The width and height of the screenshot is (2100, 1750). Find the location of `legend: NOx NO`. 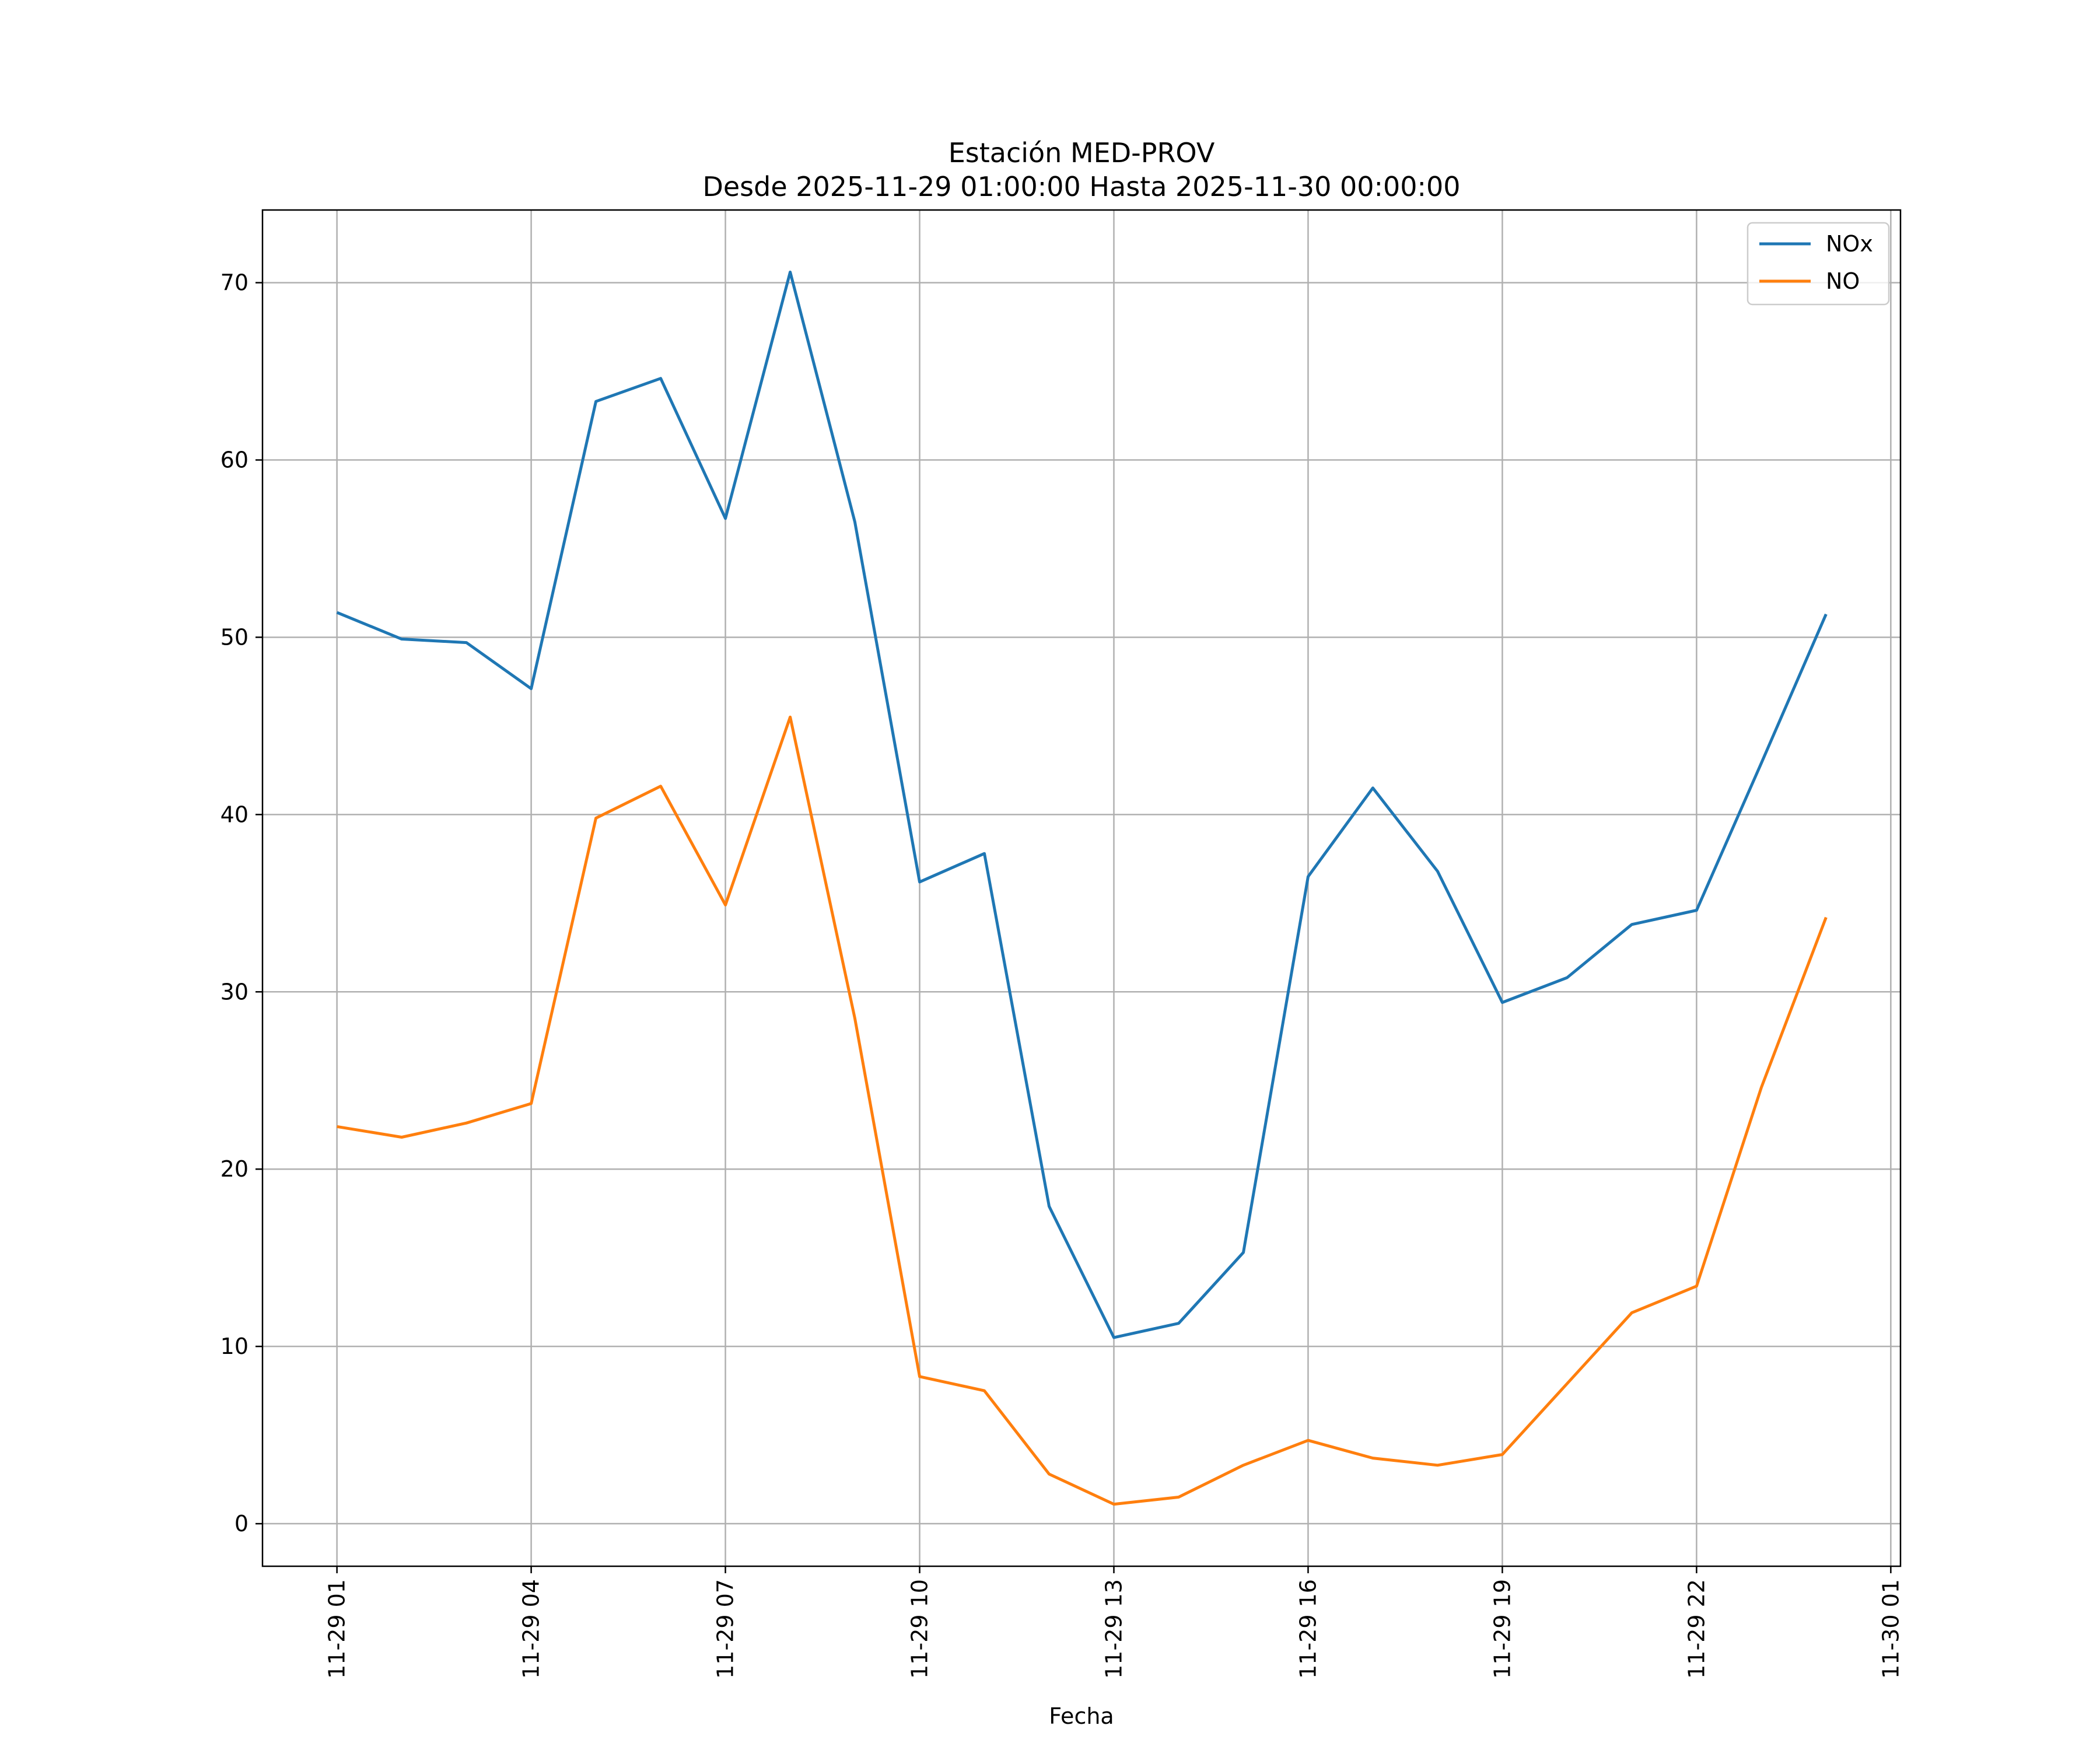

legend: NOx NO is located at coordinates (1818, 264).